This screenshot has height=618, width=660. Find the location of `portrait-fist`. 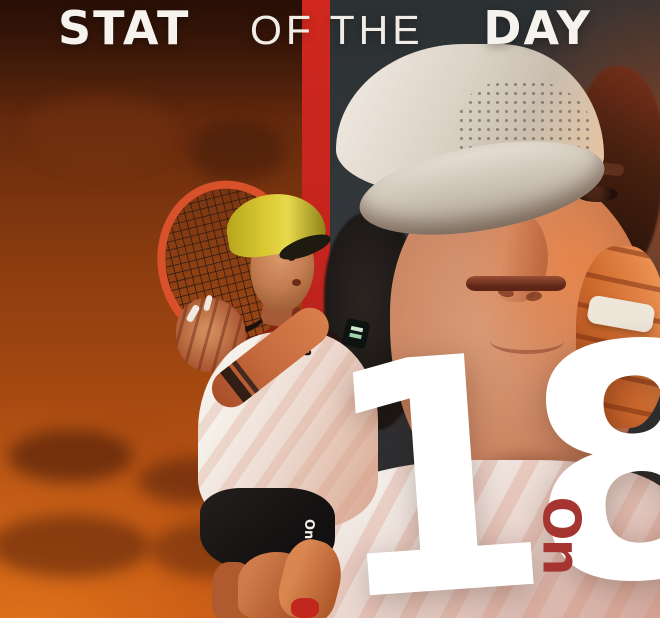

portrait-fist is located at coordinates (618, 337).